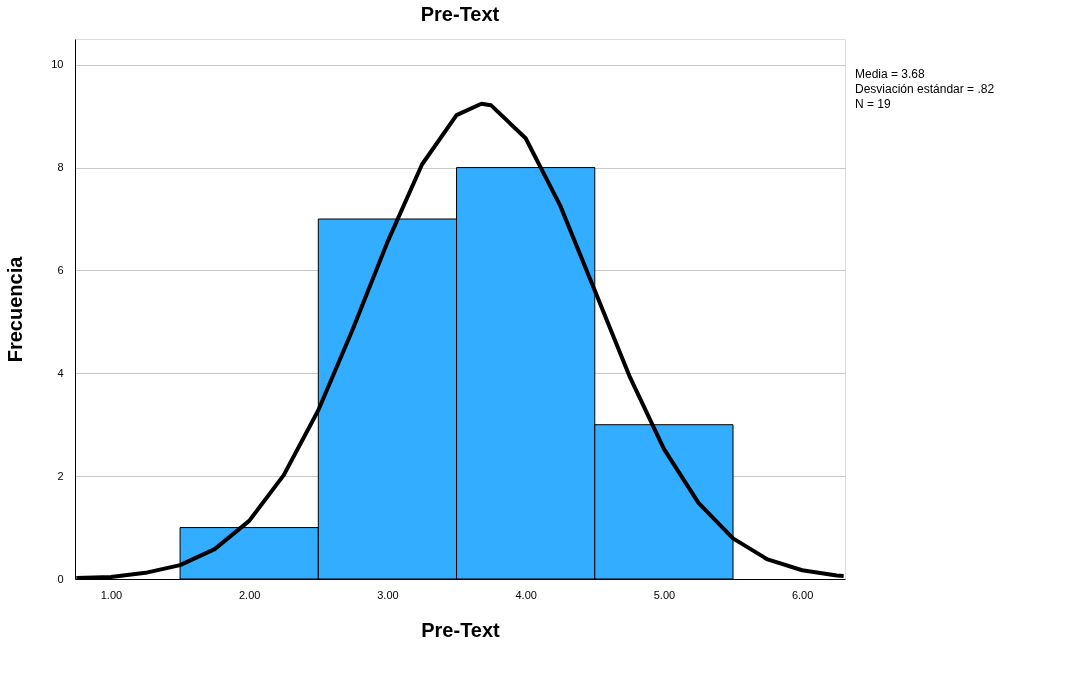 This screenshot has width=1092, height=686. What do you see at coordinates (461, 629) in the screenshot?
I see `x-axis-title: Pre-Text` at bounding box center [461, 629].